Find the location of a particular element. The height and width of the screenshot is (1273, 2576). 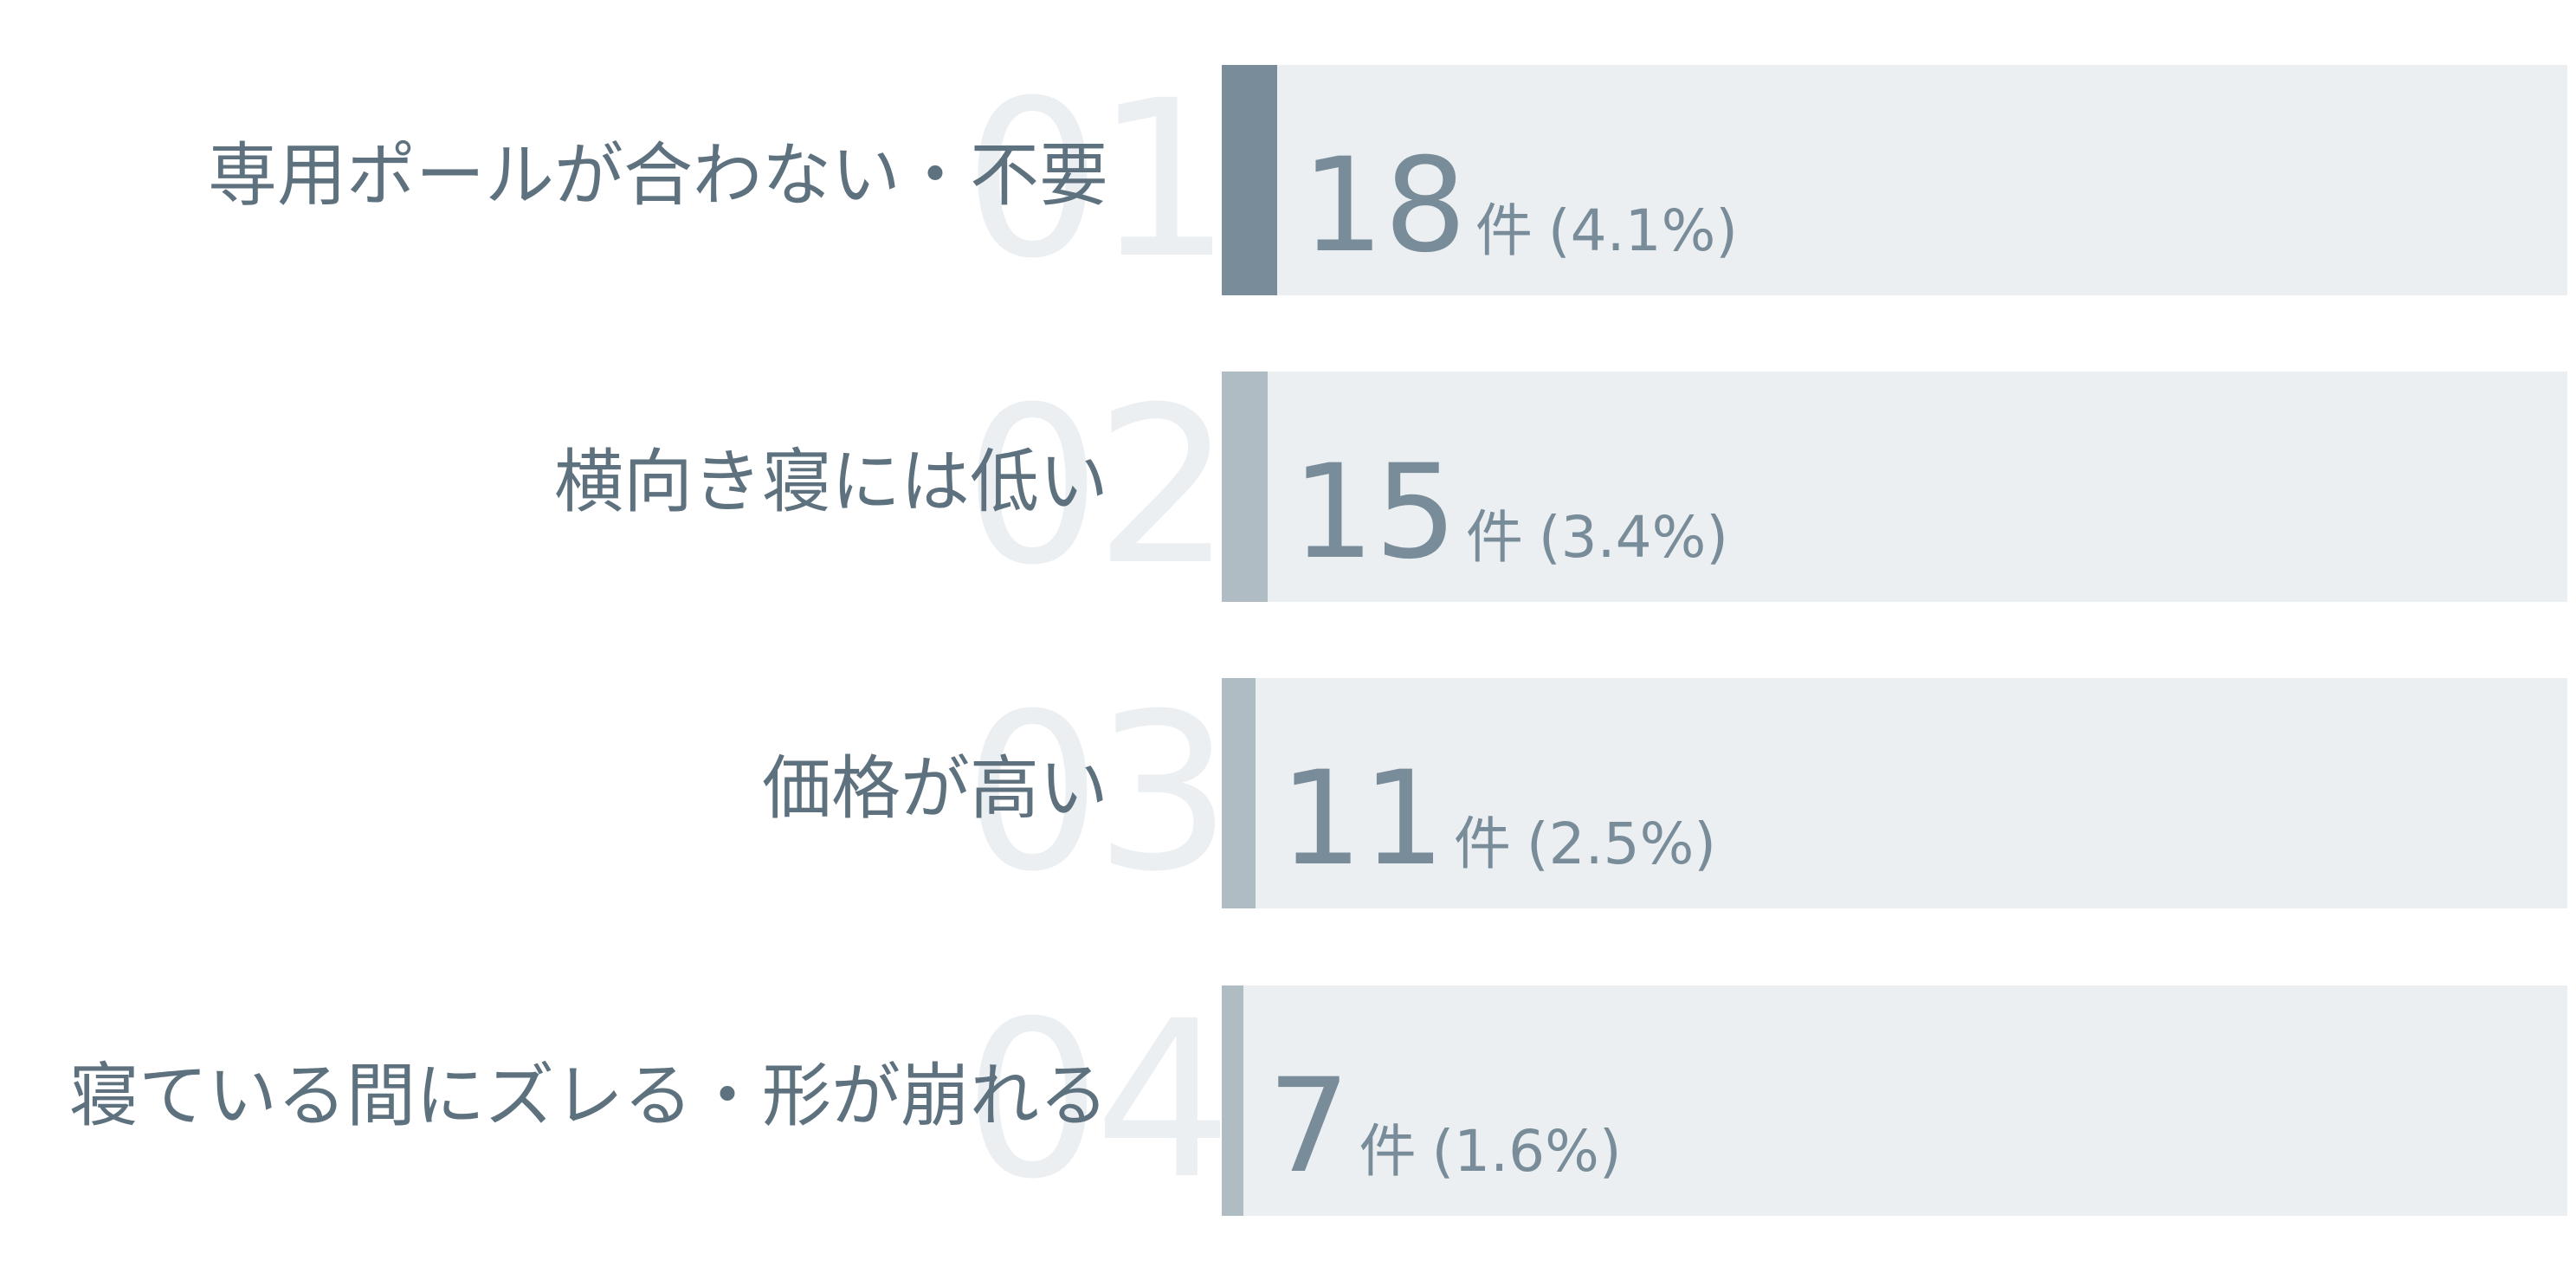

rank-number-4: 04 is located at coordinates (1097, 1100).